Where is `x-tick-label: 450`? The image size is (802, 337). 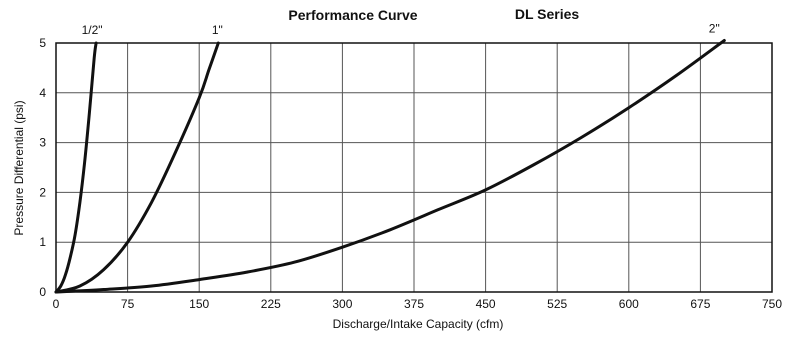
x-tick-label: 450 is located at coordinates (486, 304).